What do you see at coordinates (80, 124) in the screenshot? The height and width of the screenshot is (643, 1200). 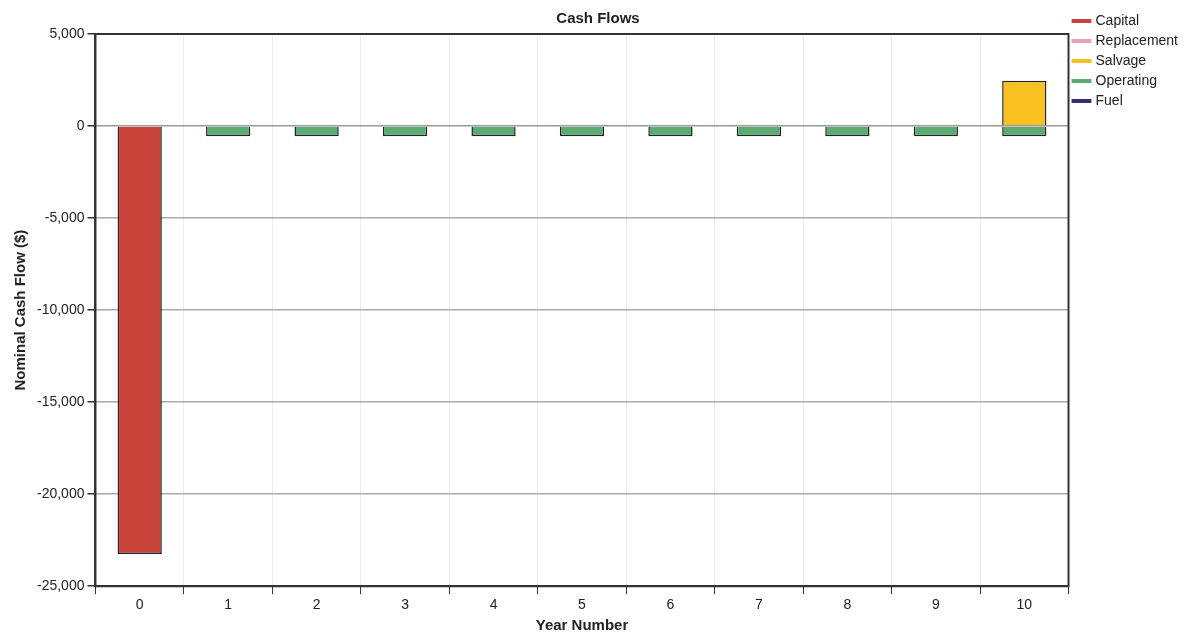 I see `y-tick-label: 0` at bounding box center [80, 124].